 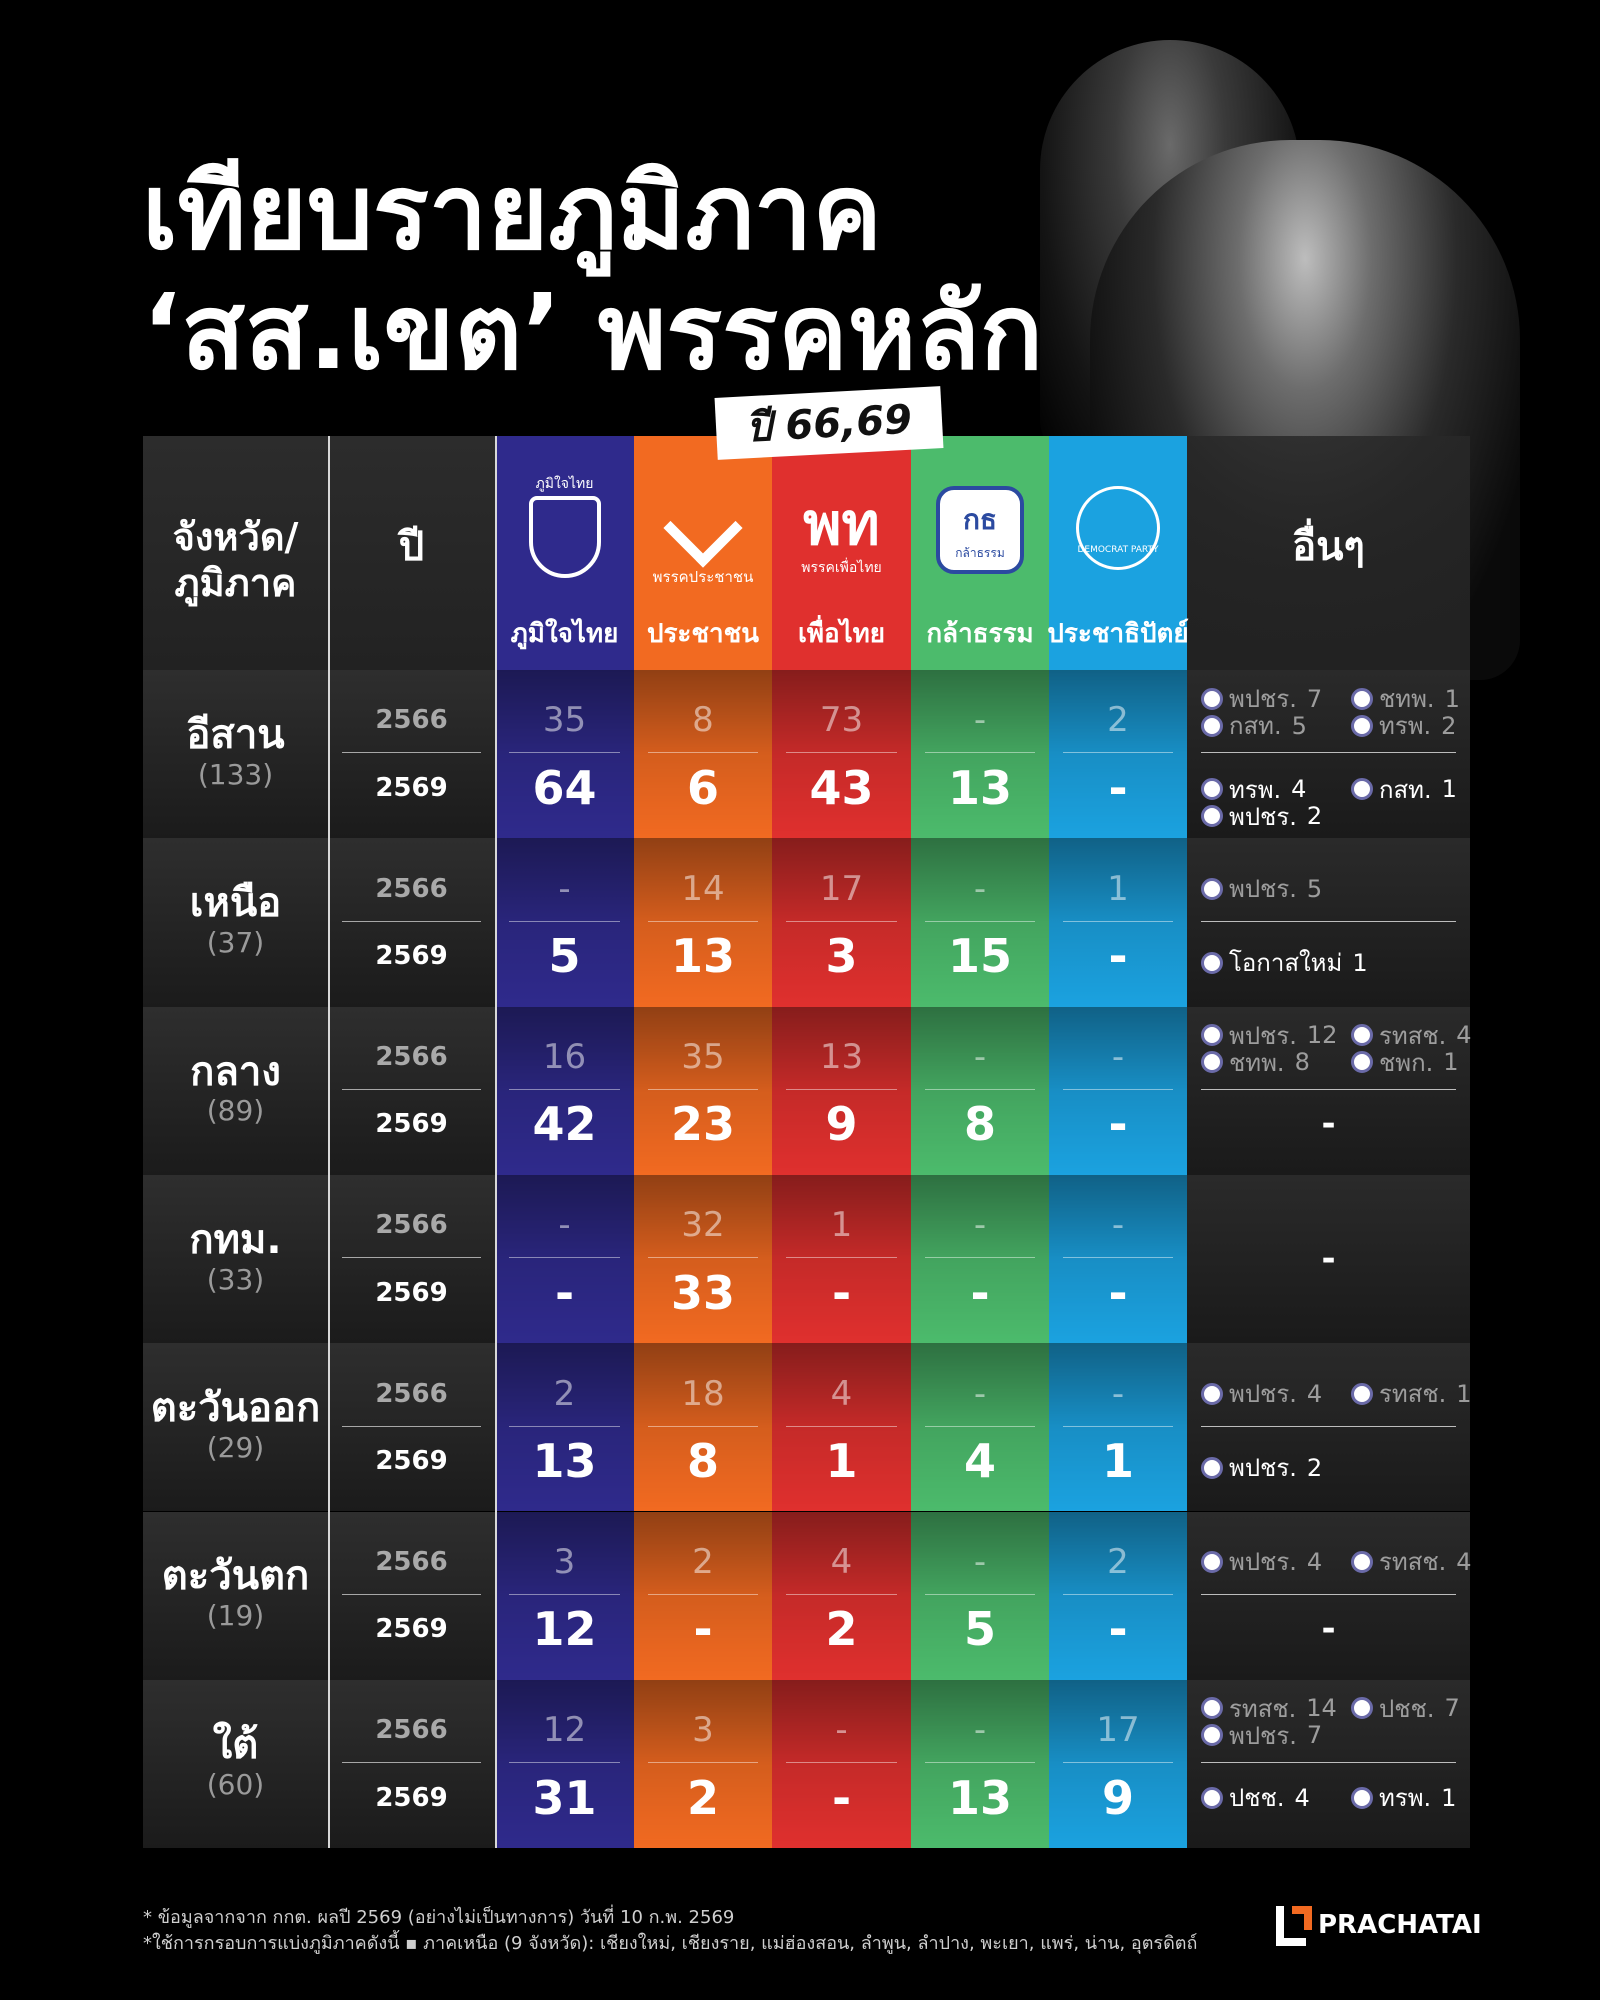 I want to click on region-seats: (19), so click(x=235, y=1616).